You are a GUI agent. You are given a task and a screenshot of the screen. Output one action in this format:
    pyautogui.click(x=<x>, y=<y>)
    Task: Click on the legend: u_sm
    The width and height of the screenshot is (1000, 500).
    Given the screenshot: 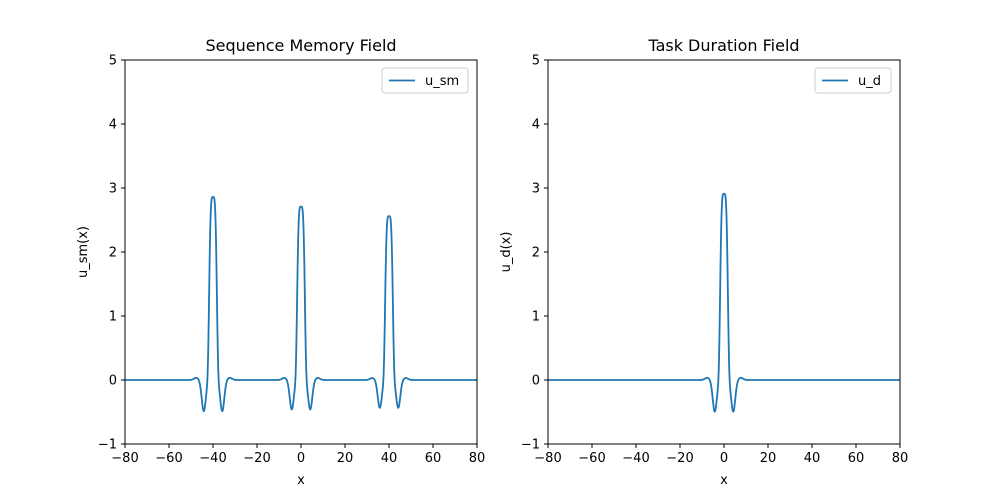 What is the action you would take?
    pyautogui.click(x=425, y=80)
    